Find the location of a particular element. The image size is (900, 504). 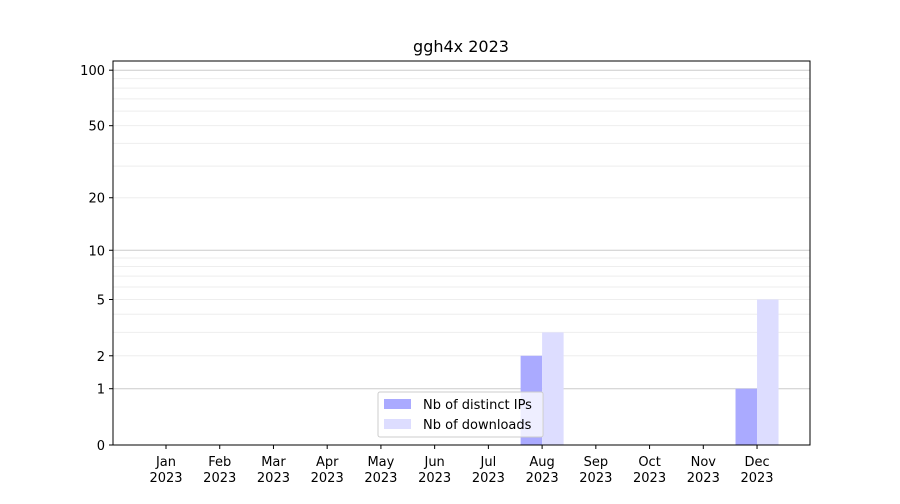

y-tick-label: 10 is located at coordinates (96, 251).